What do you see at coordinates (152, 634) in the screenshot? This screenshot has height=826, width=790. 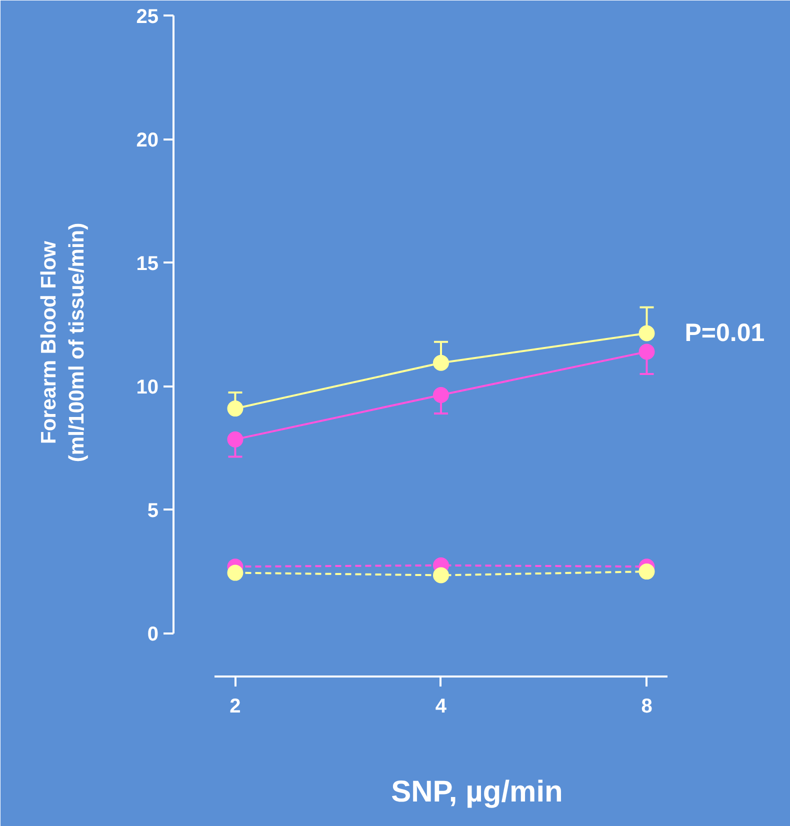 I see `y-tick-label: 0` at bounding box center [152, 634].